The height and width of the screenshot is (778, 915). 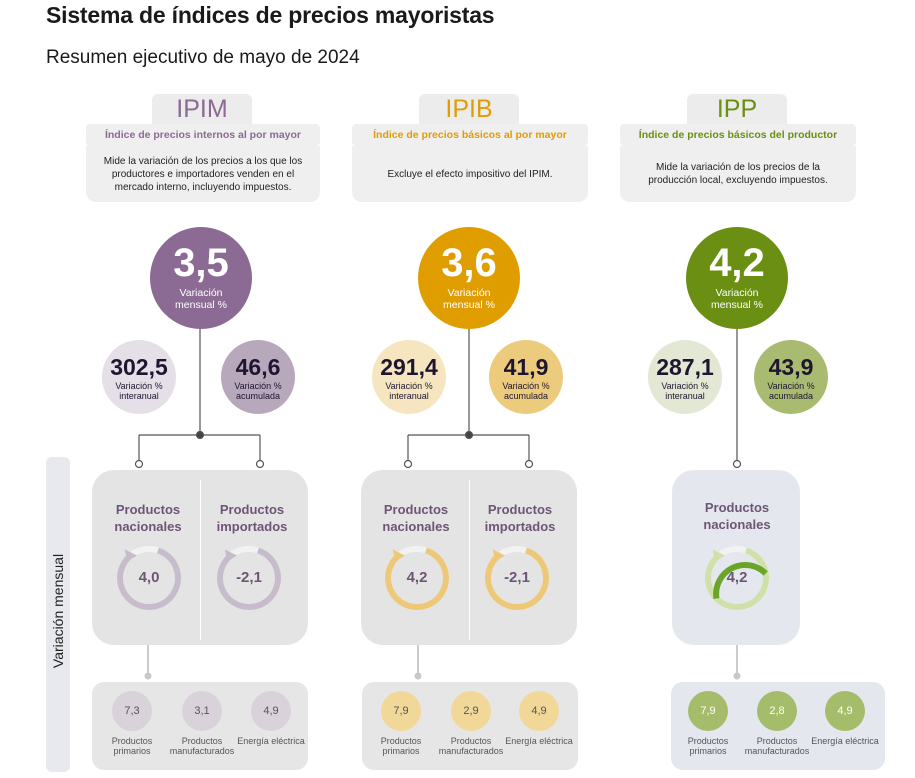 What do you see at coordinates (148, 518) in the screenshot?
I see `ipim-product-0-label: Productos nacionales` at bounding box center [148, 518].